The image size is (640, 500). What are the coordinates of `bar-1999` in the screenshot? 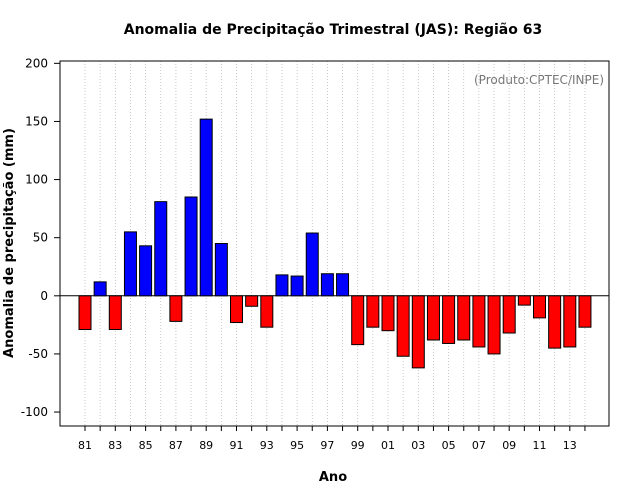 It's located at (358, 320).